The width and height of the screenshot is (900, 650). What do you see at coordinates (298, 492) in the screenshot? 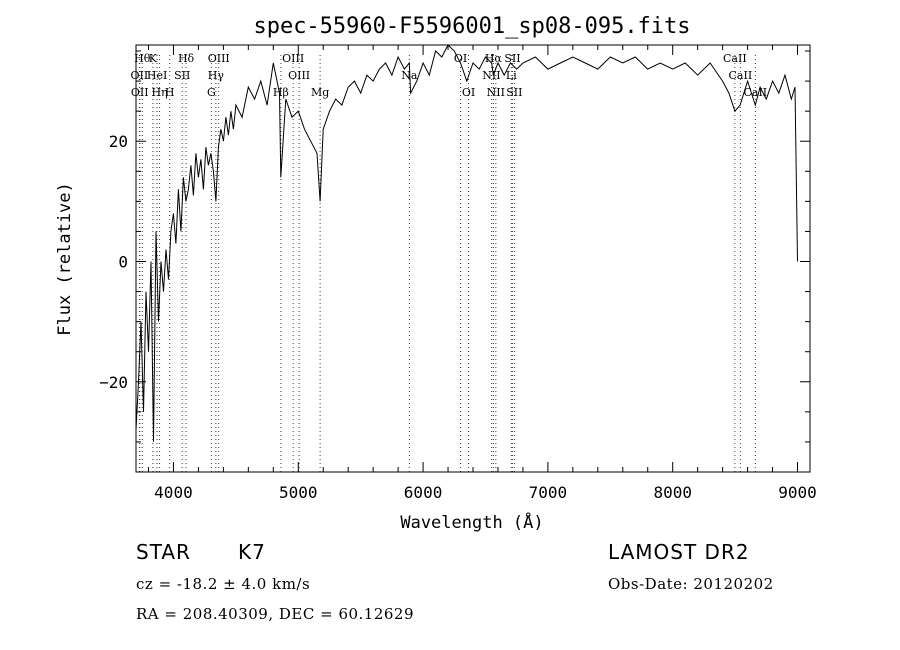
I see `x-tick-label: 5000` at bounding box center [298, 492].